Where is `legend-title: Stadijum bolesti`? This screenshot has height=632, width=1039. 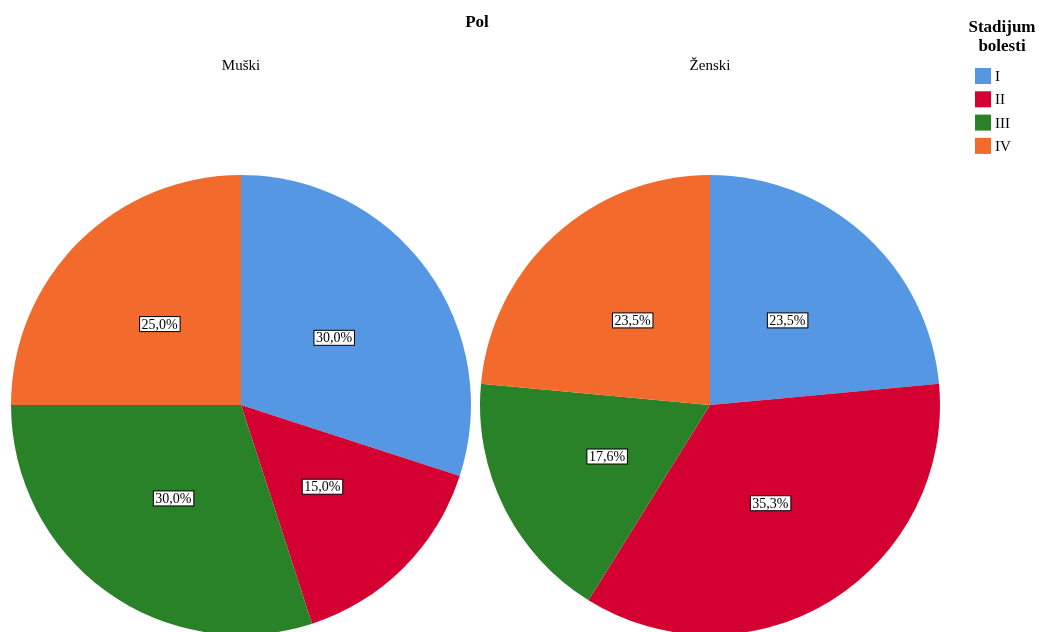 legend-title: Stadijum bolesti is located at coordinates (1002, 36).